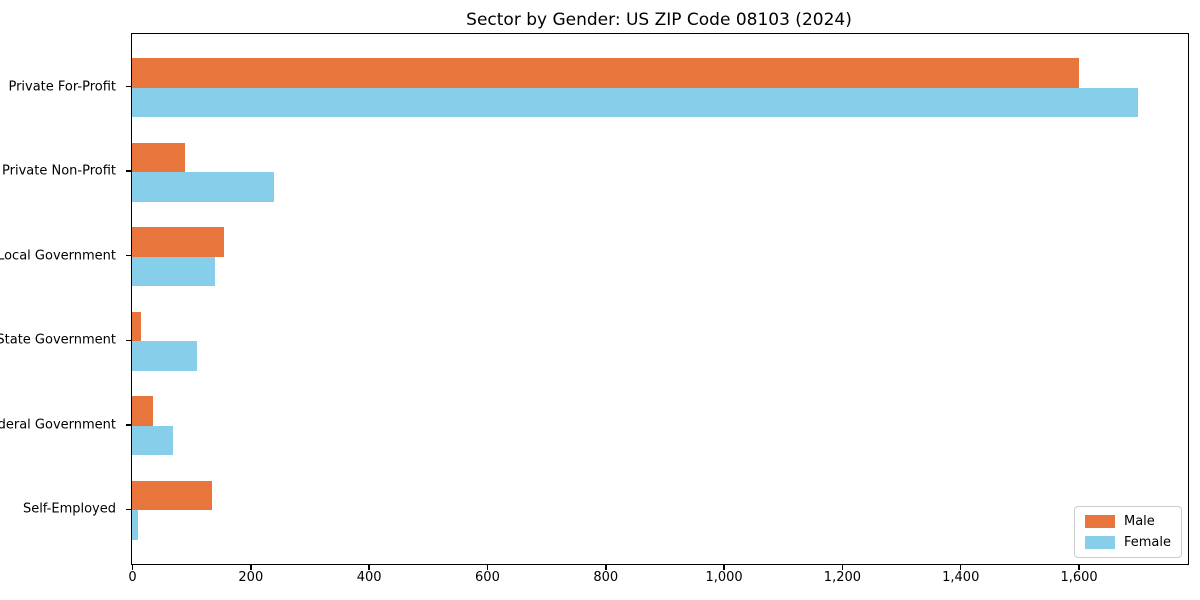 The height and width of the screenshot is (600, 1200). I want to click on y-label-5: Self-Employed, so click(69, 509).